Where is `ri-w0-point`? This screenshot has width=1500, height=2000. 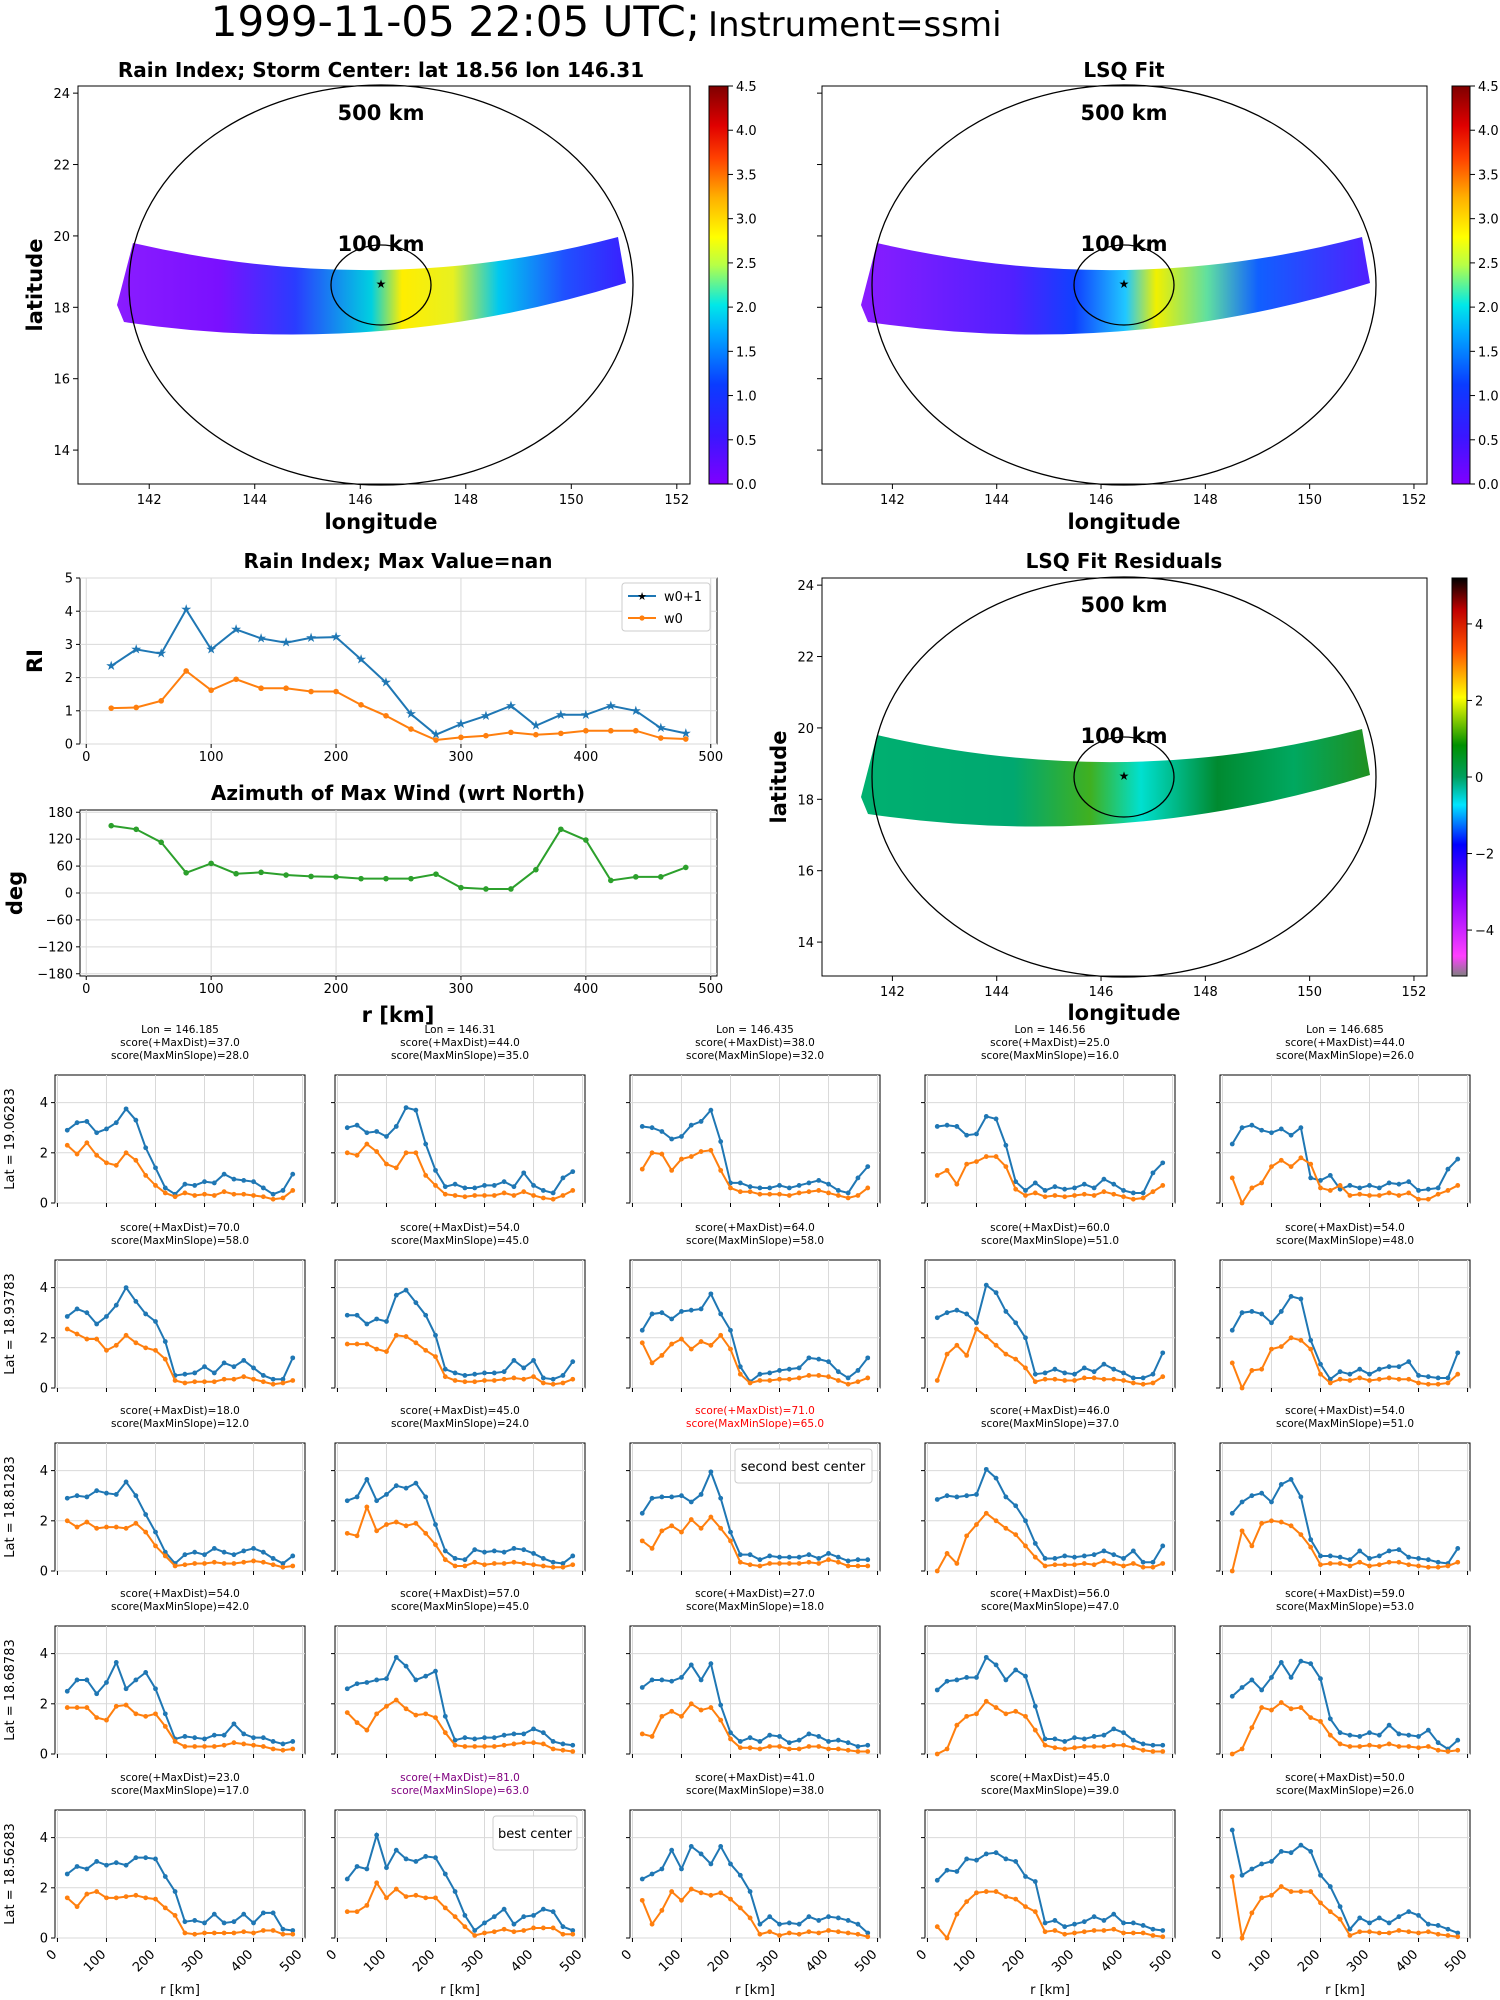 ri-w0-point is located at coordinates (136, 707).